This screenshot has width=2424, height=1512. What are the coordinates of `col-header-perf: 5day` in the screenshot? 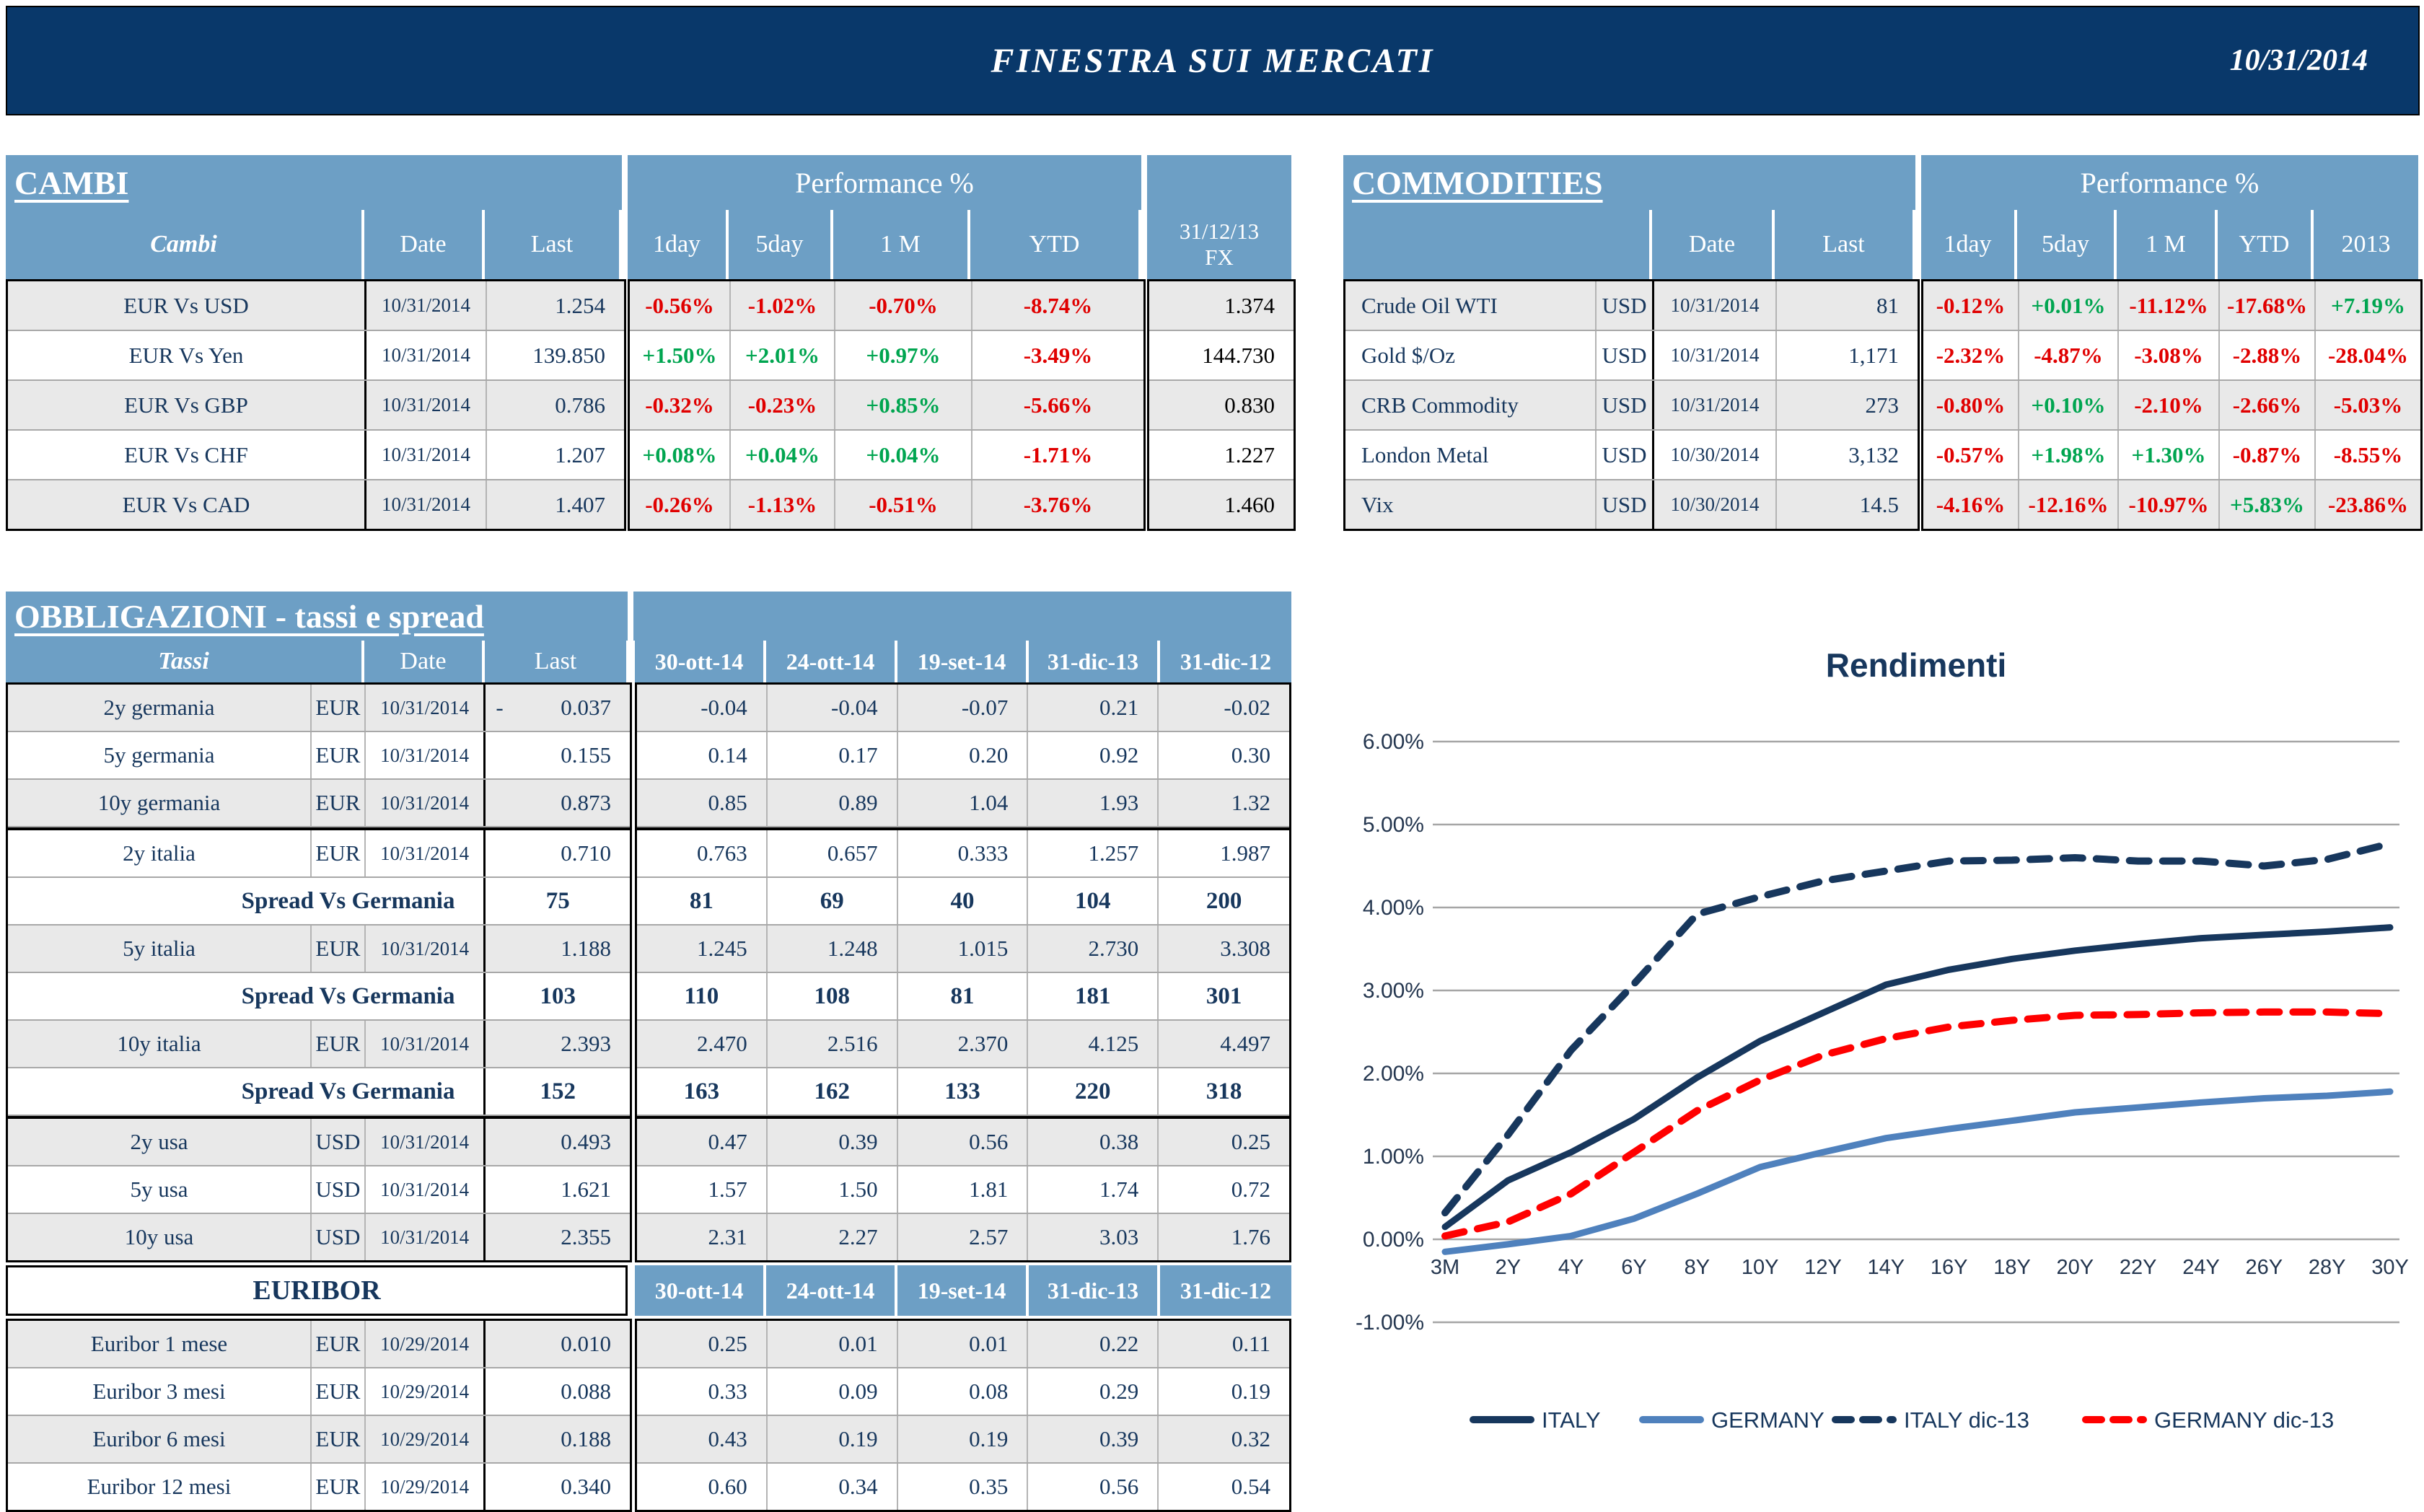 It's located at (2067, 245).